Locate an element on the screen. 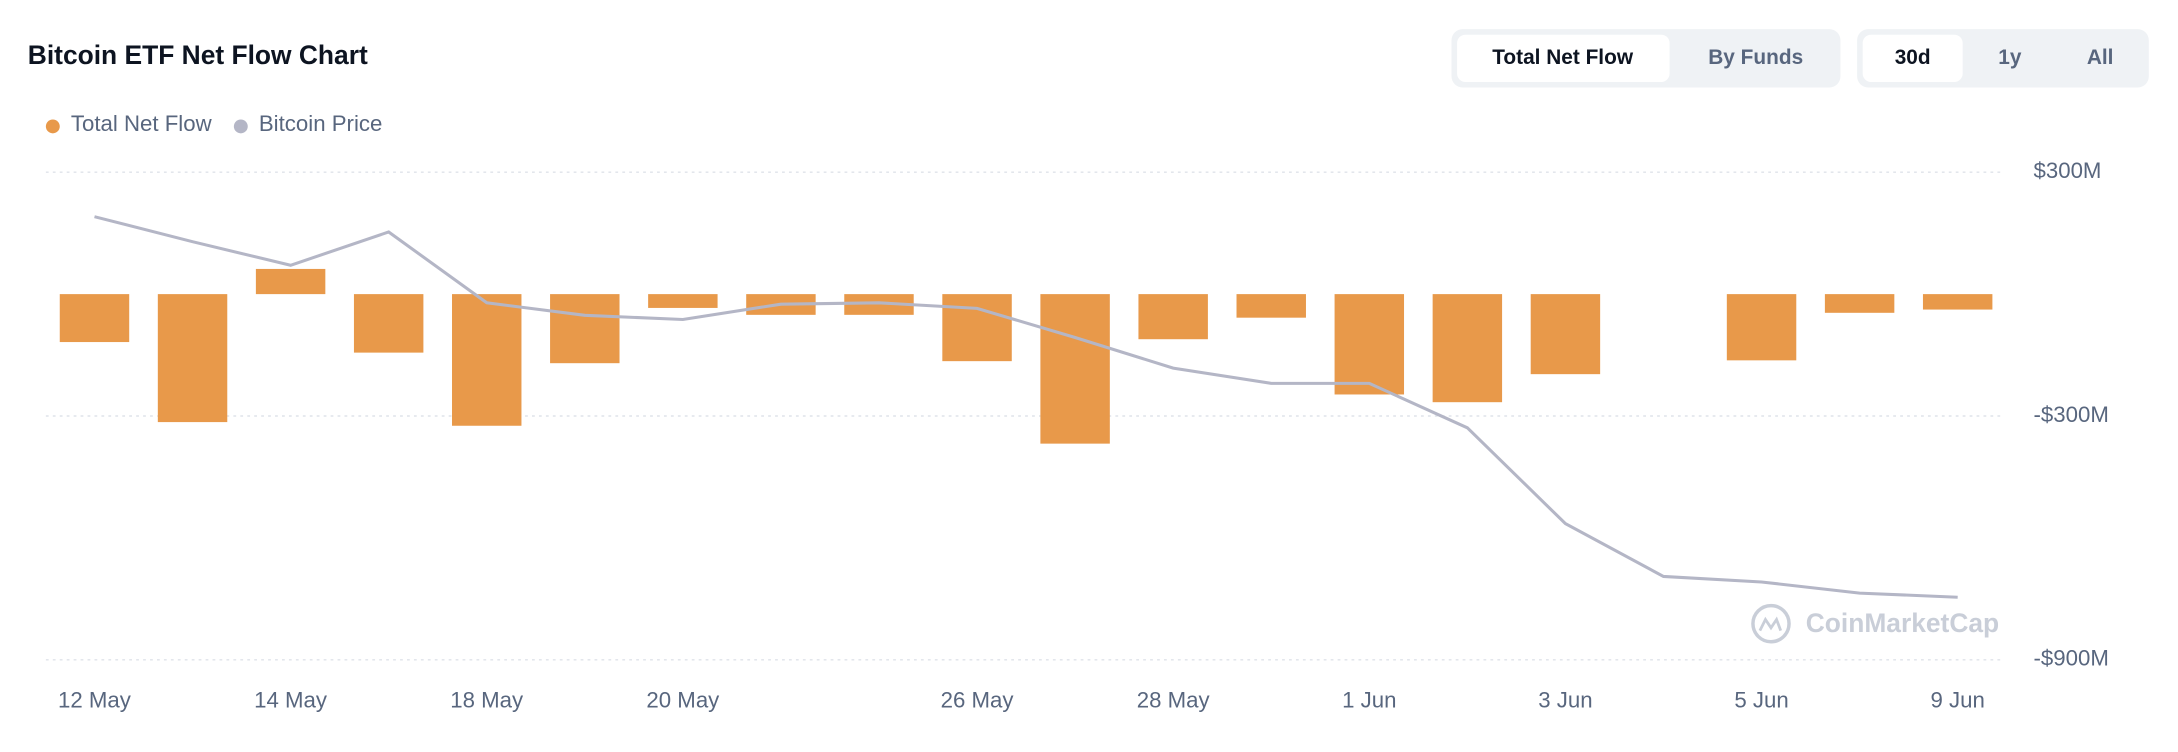 This screenshot has width=2178, height=752. view-button: Total Net Flow is located at coordinates (1563, 57).